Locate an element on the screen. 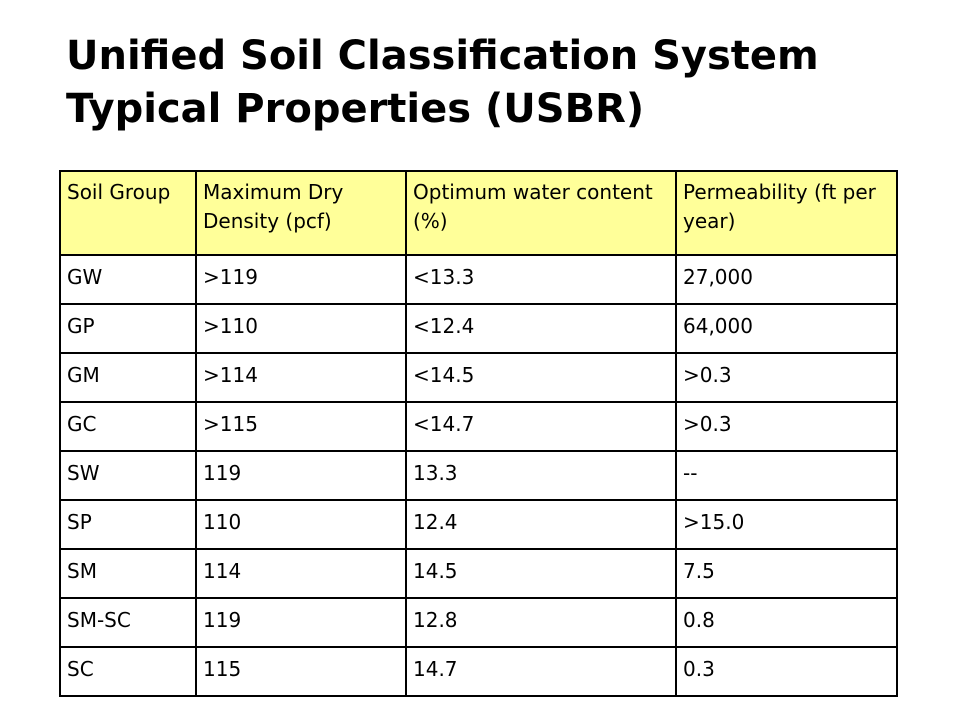 This screenshot has height=720, width=960. cell-optimum-water-content: 13.3 is located at coordinates (541, 475).